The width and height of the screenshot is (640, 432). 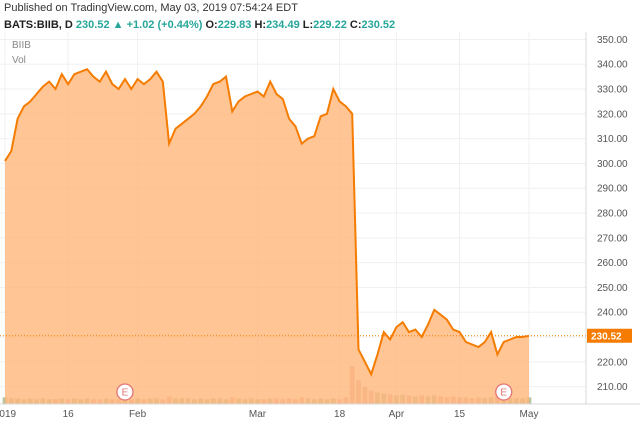 What do you see at coordinates (164, 25) in the screenshot?
I see `change-value: +1.02 (+0.44%)` at bounding box center [164, 25].